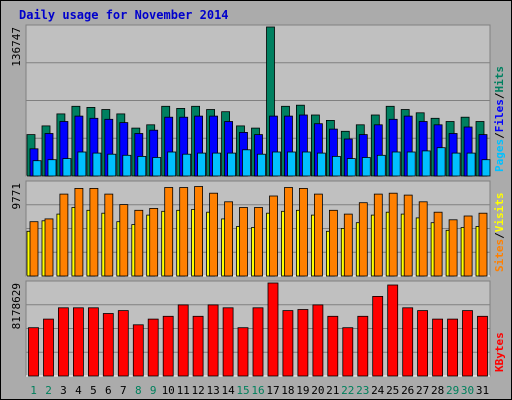  What do you see at coordinates (452, 390) in the screenshot?
I see `x-tick-day-29: 29` at bounding box center [452, 390].